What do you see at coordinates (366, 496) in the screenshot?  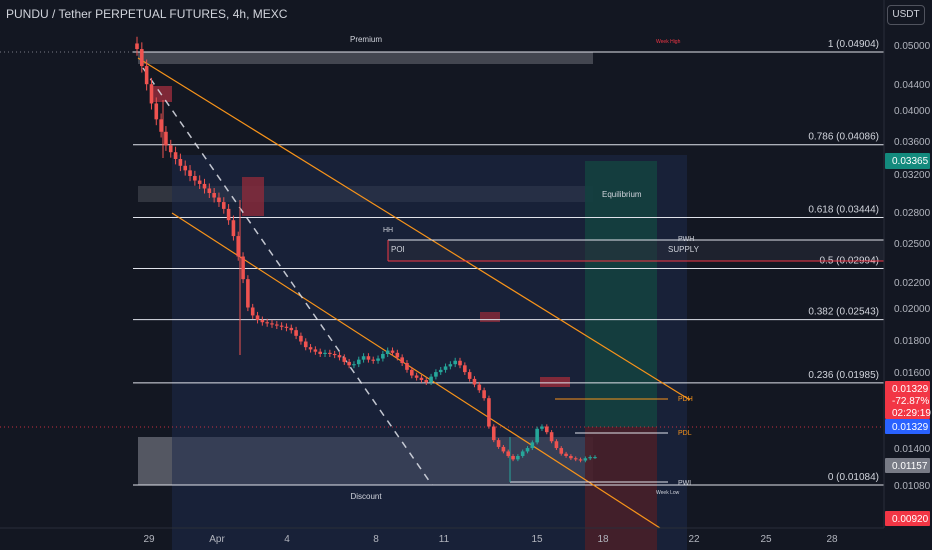 I see `chart-annotation: Discount` at bounding box center [366, 496].